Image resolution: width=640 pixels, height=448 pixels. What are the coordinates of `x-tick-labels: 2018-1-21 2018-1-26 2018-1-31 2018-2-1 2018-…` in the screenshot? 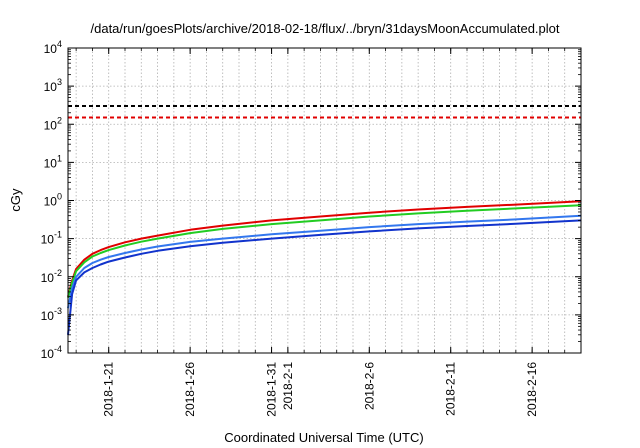 It's located at (320, 389).